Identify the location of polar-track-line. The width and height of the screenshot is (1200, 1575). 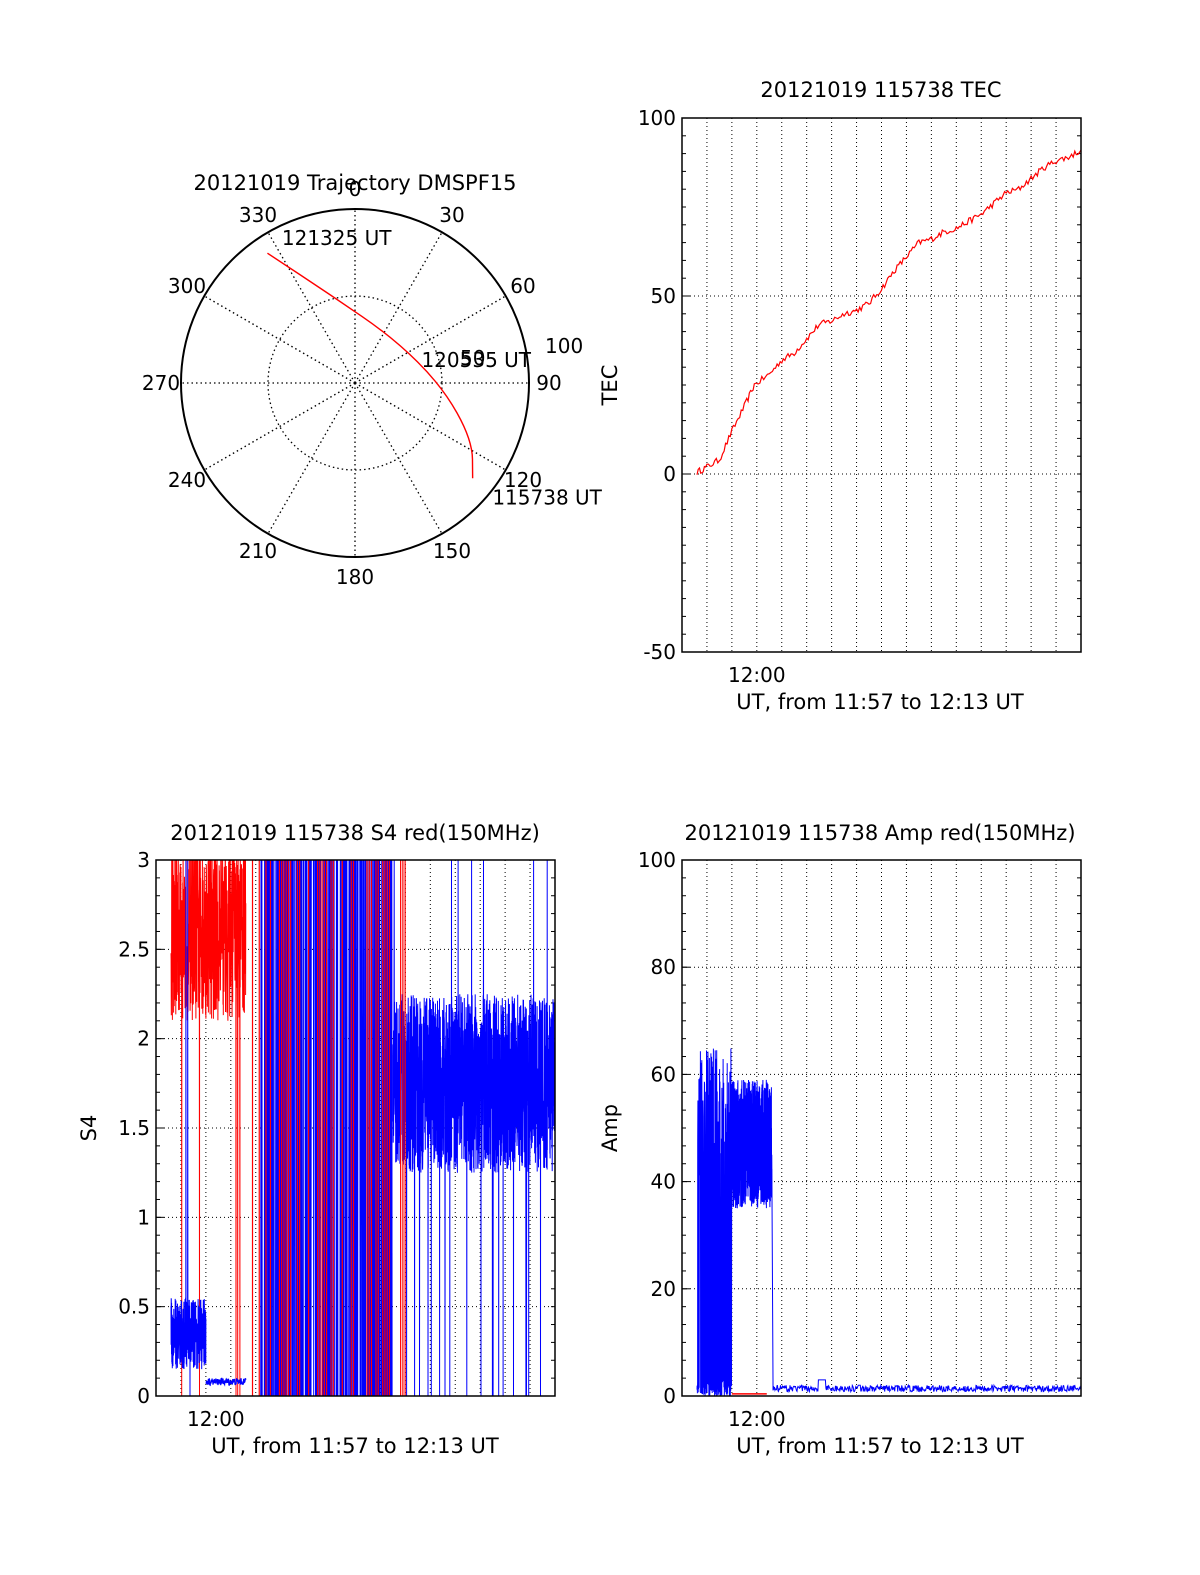
(370, 365).